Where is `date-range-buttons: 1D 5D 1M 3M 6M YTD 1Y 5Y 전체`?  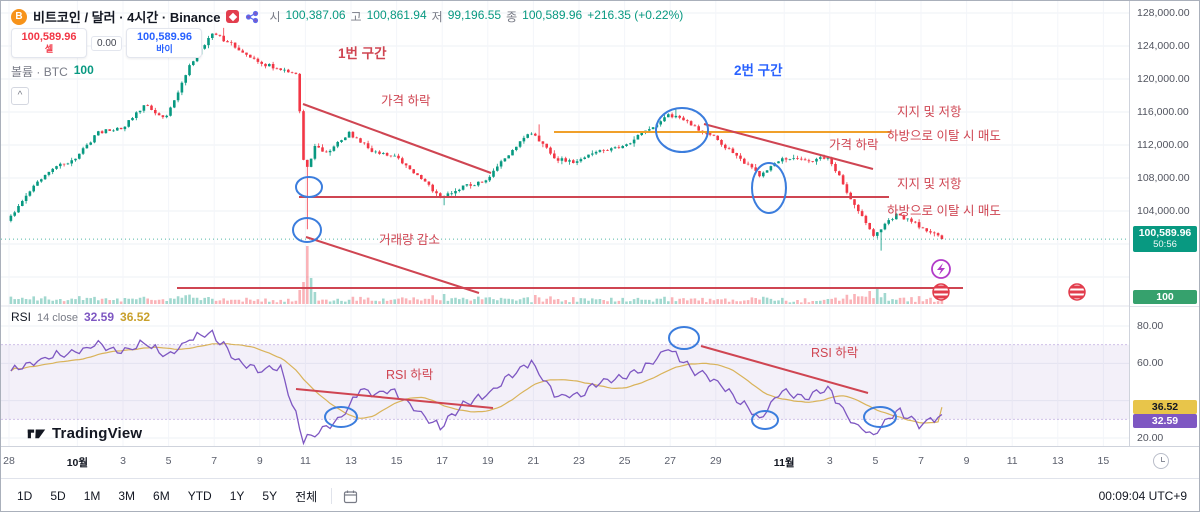 date-range-buttons: 1D 5D 1M 3M 6M YTD 1Y 5Y 전체 is located at coordinates (167, 496).